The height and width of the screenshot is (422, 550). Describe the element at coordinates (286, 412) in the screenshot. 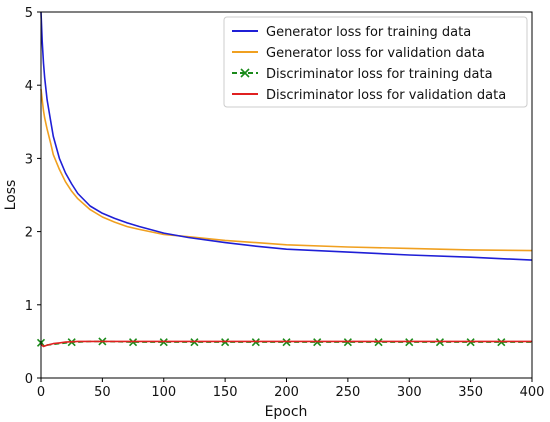

I see `x-axis-label: Epoch` at that location.